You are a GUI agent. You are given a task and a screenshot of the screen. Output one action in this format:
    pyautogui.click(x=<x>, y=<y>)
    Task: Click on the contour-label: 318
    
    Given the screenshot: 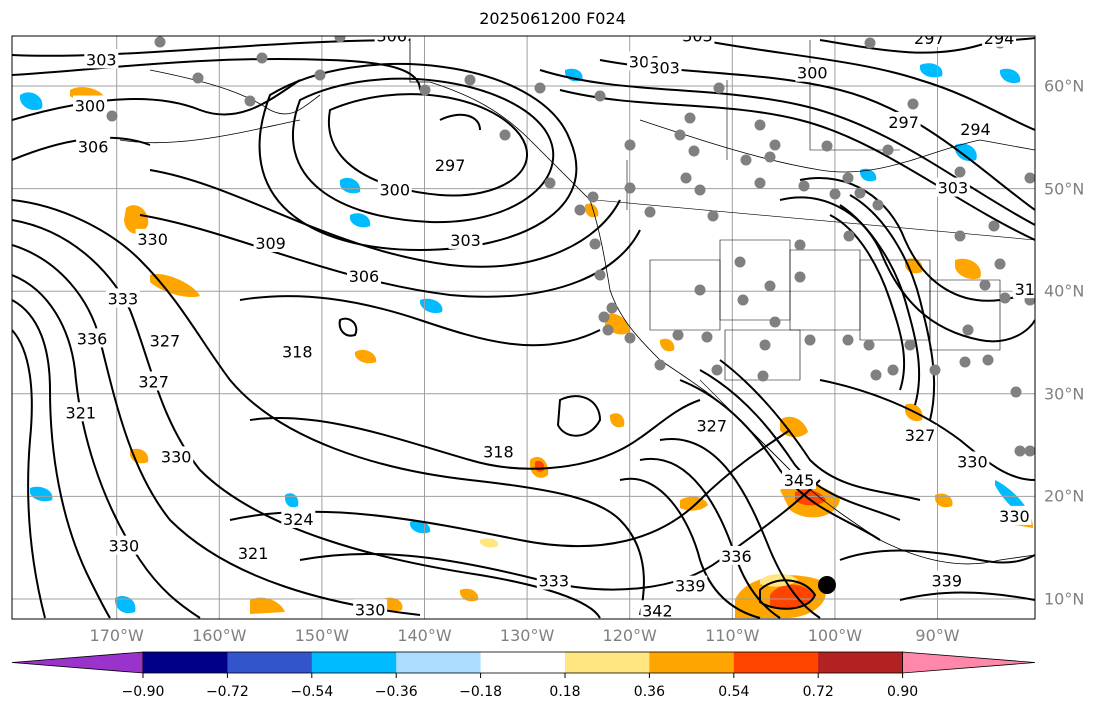 What is the action you would take?
    pyautogui.click(x=297, y=352)
    